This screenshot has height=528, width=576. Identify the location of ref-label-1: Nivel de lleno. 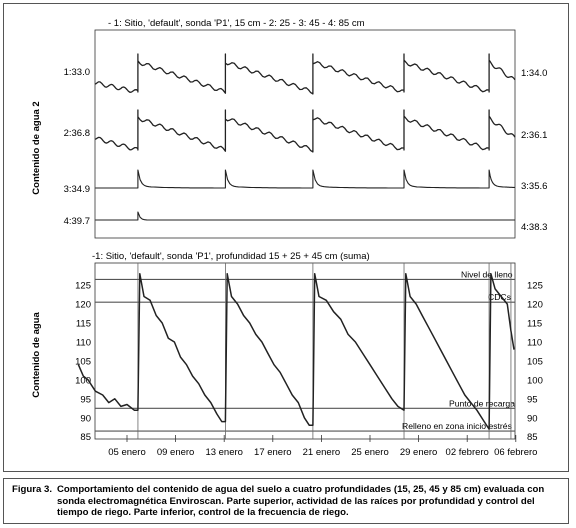
(487, 274).